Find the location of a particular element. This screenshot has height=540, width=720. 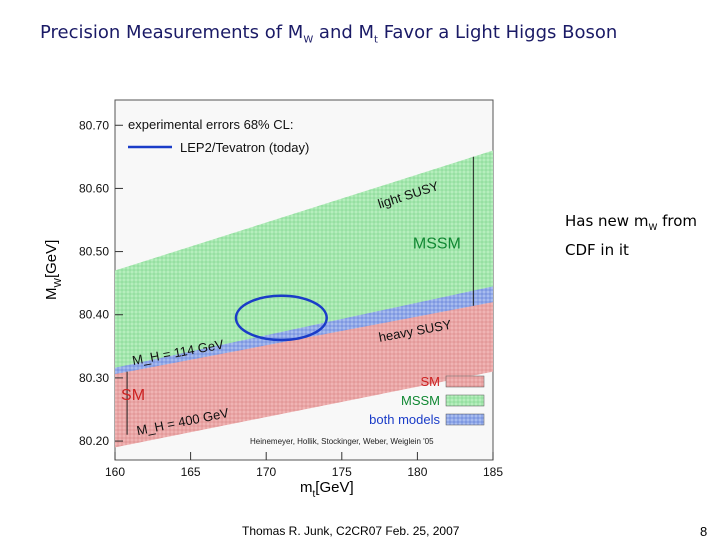

mssm-label: MSSM is located at coordinates (437, 243).